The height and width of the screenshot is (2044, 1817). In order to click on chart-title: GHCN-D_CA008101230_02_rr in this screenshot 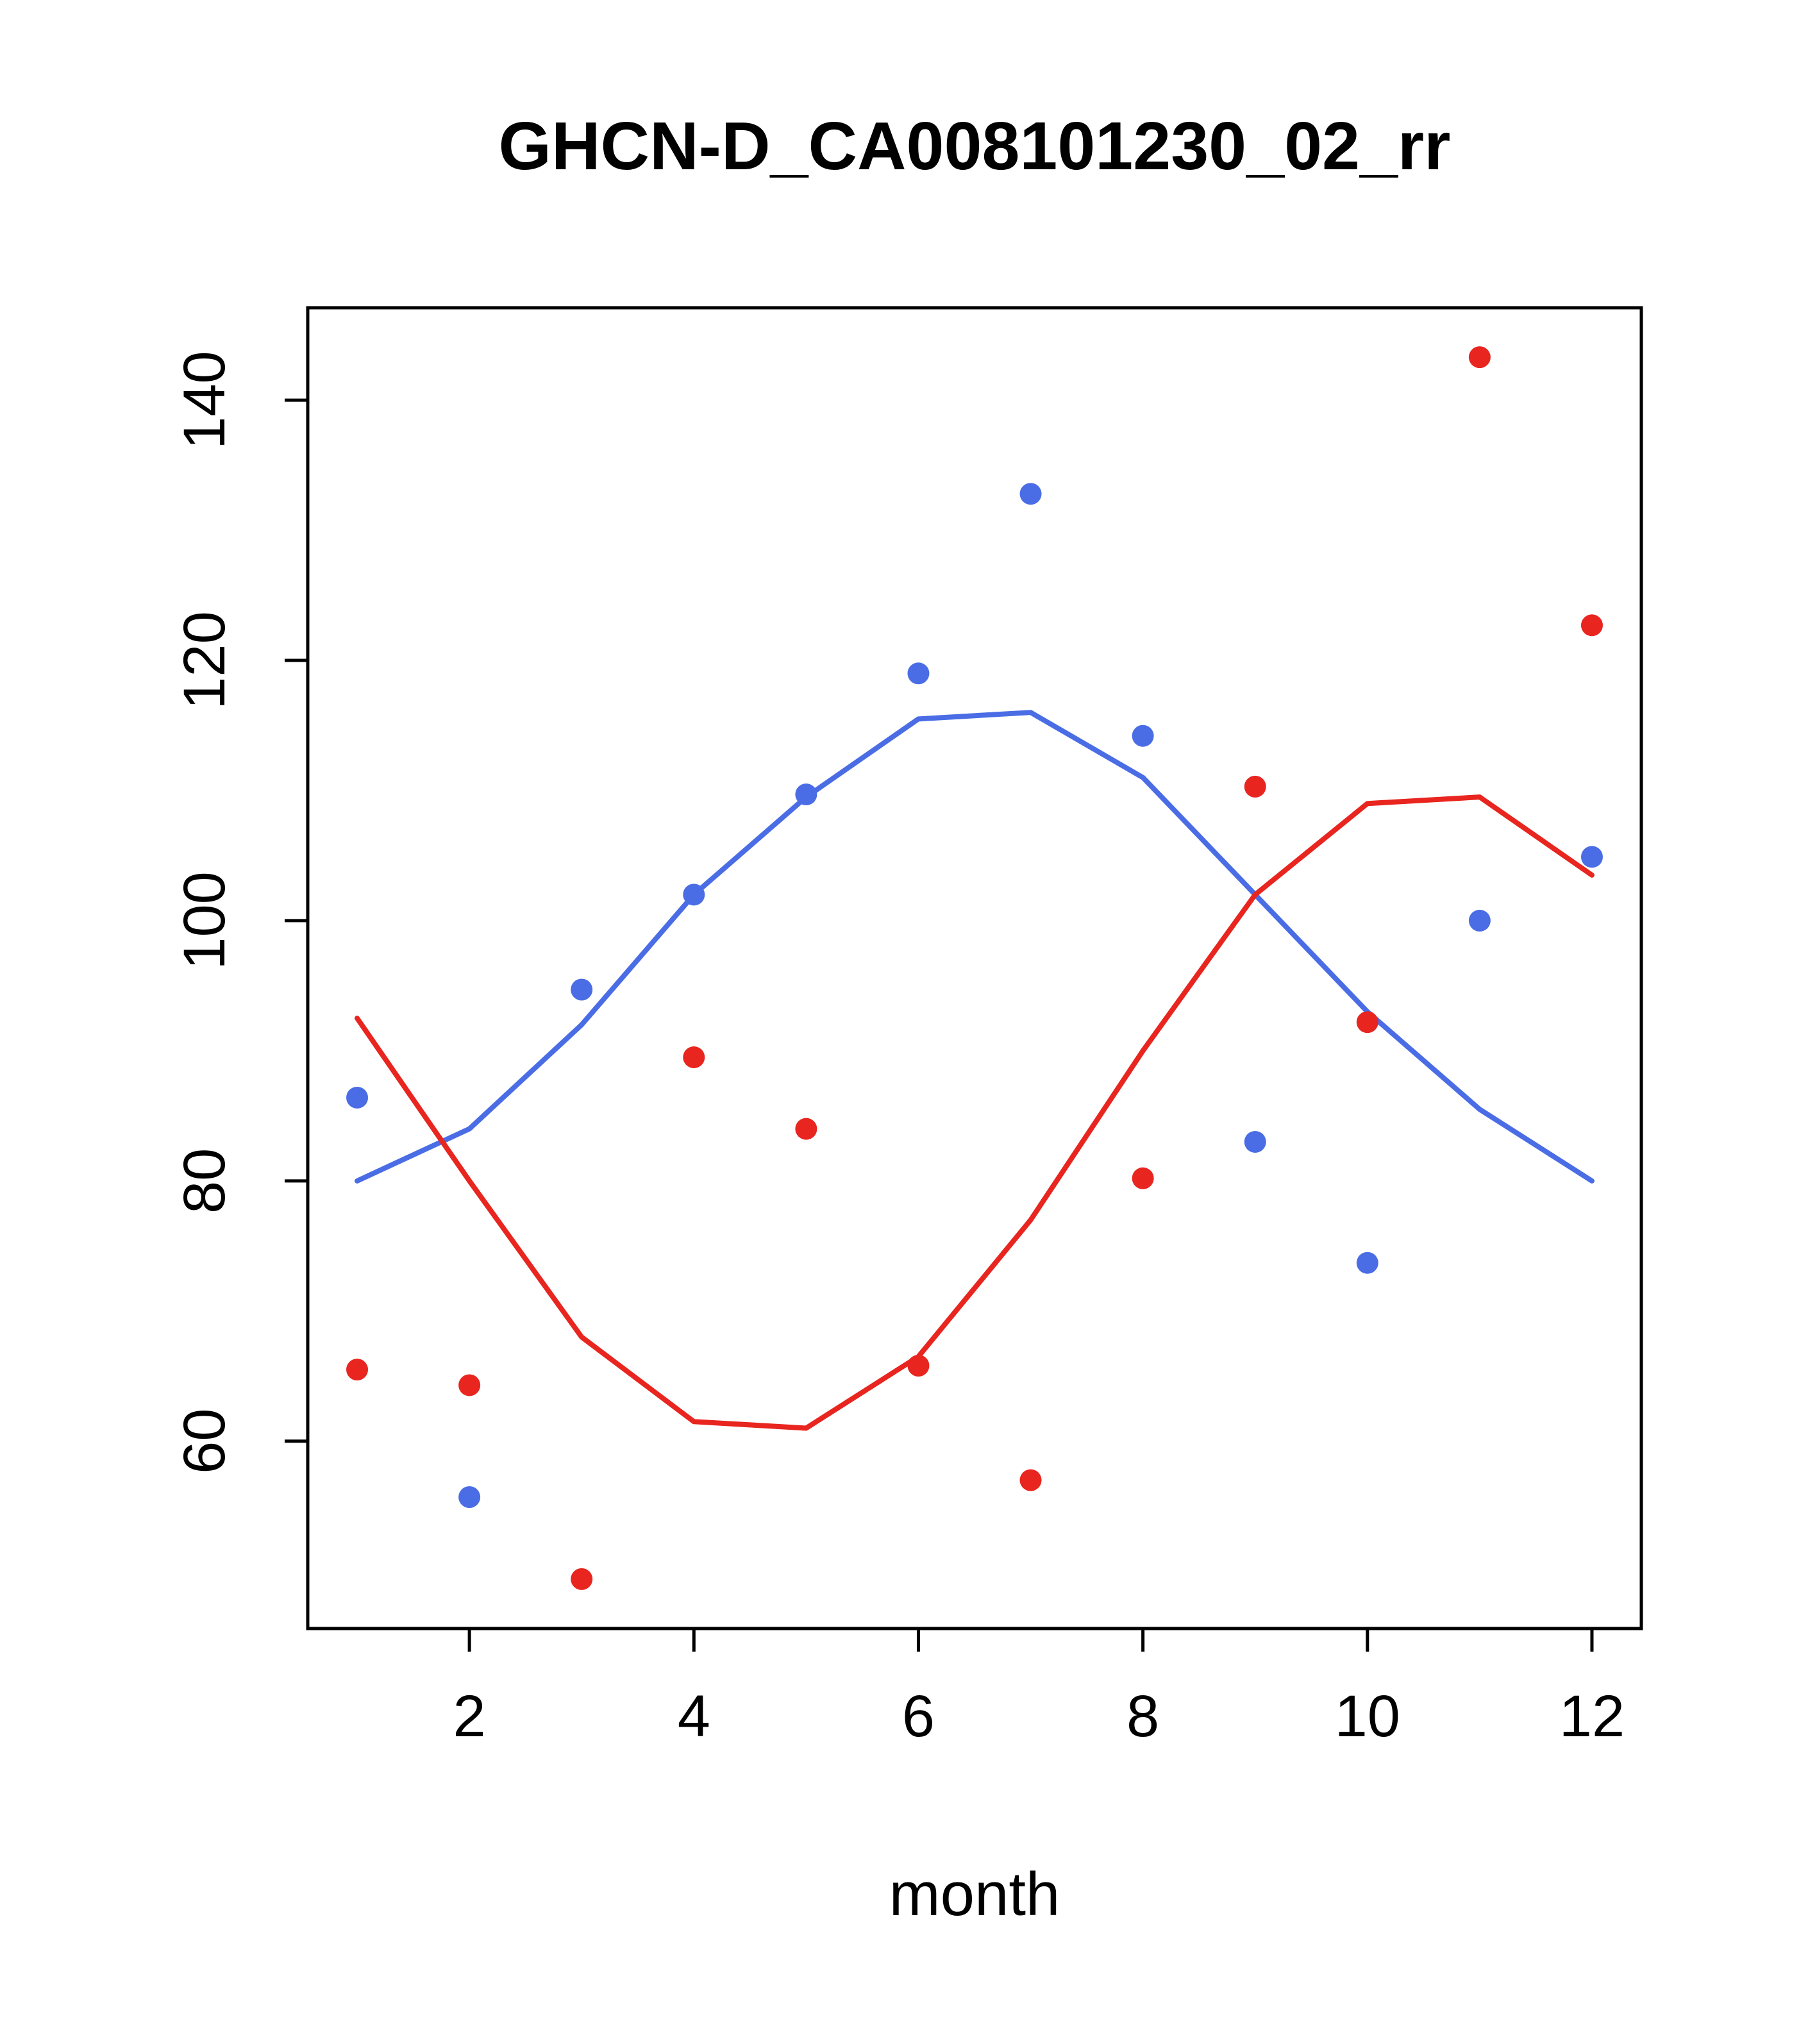, I will do `click(975, 146)`.